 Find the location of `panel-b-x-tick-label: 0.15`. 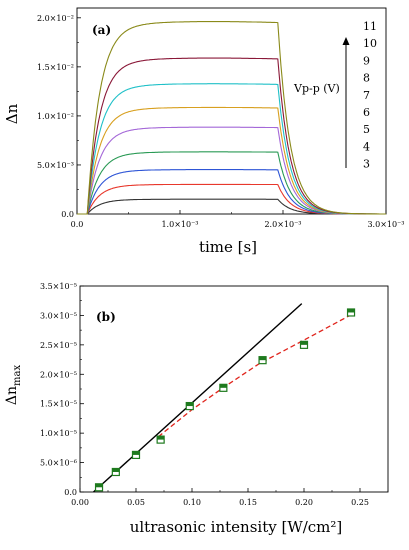

panel-b-x-tick-label: 0.15 is located at coordinates (248, 502).